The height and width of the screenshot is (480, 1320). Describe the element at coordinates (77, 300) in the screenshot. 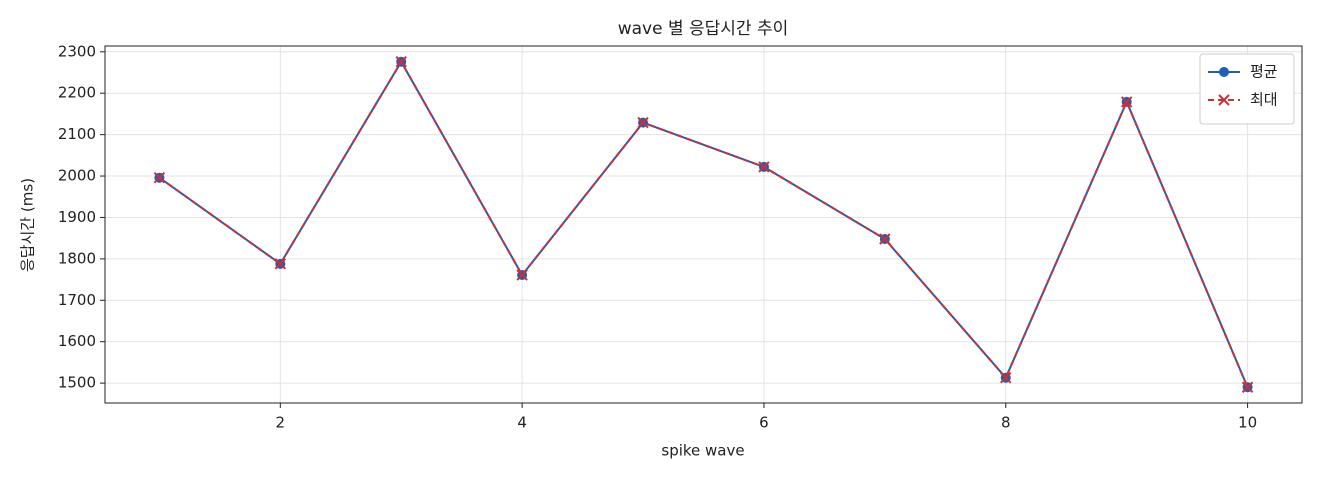

I see `y-tick-label: 1700` at that location.